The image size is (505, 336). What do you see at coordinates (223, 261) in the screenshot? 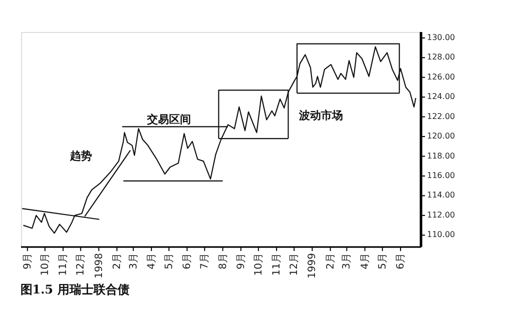
I see `x-tick-label: 8月` at bounding box center [223, 261].